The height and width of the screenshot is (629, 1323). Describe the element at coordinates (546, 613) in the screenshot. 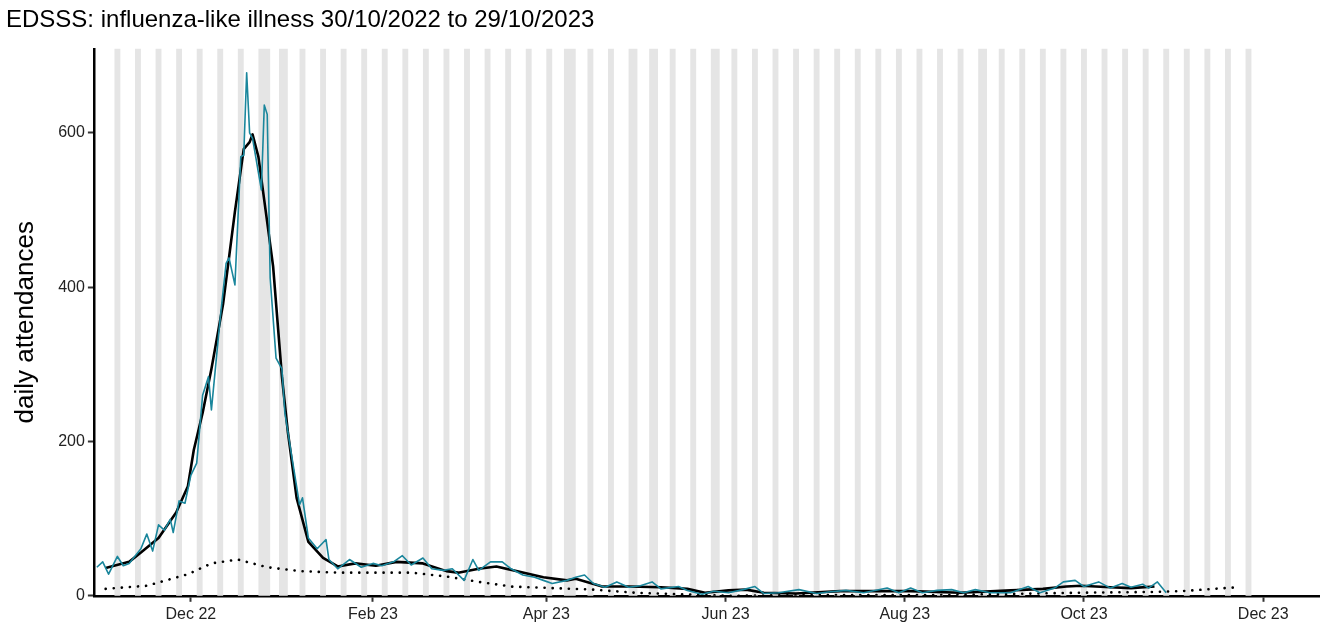

I see `x-tick-label: Apr 23` at that location.